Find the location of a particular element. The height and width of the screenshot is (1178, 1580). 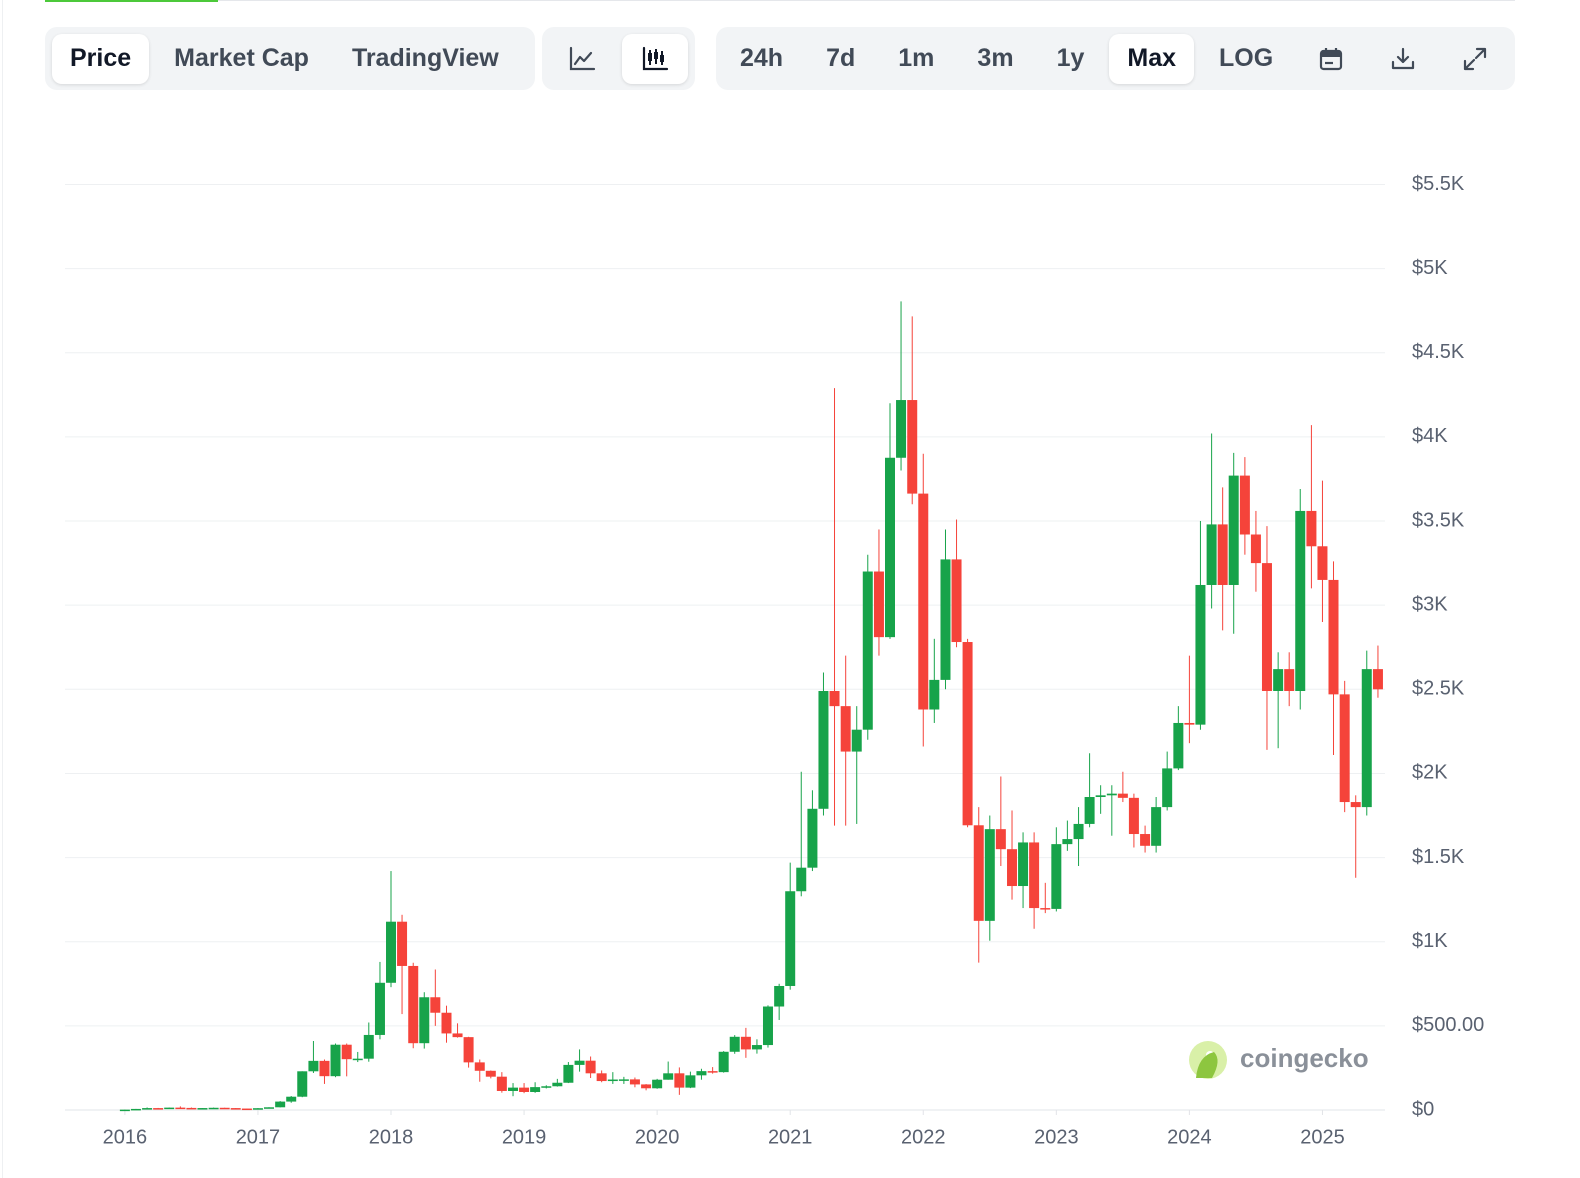

tab-button: TradingView is located at coordinates (425, 58).